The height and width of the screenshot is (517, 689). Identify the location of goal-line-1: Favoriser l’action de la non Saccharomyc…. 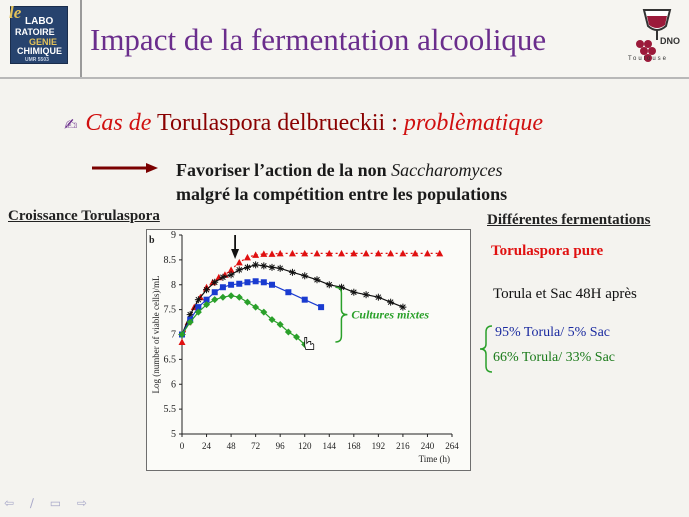
(341, 170).